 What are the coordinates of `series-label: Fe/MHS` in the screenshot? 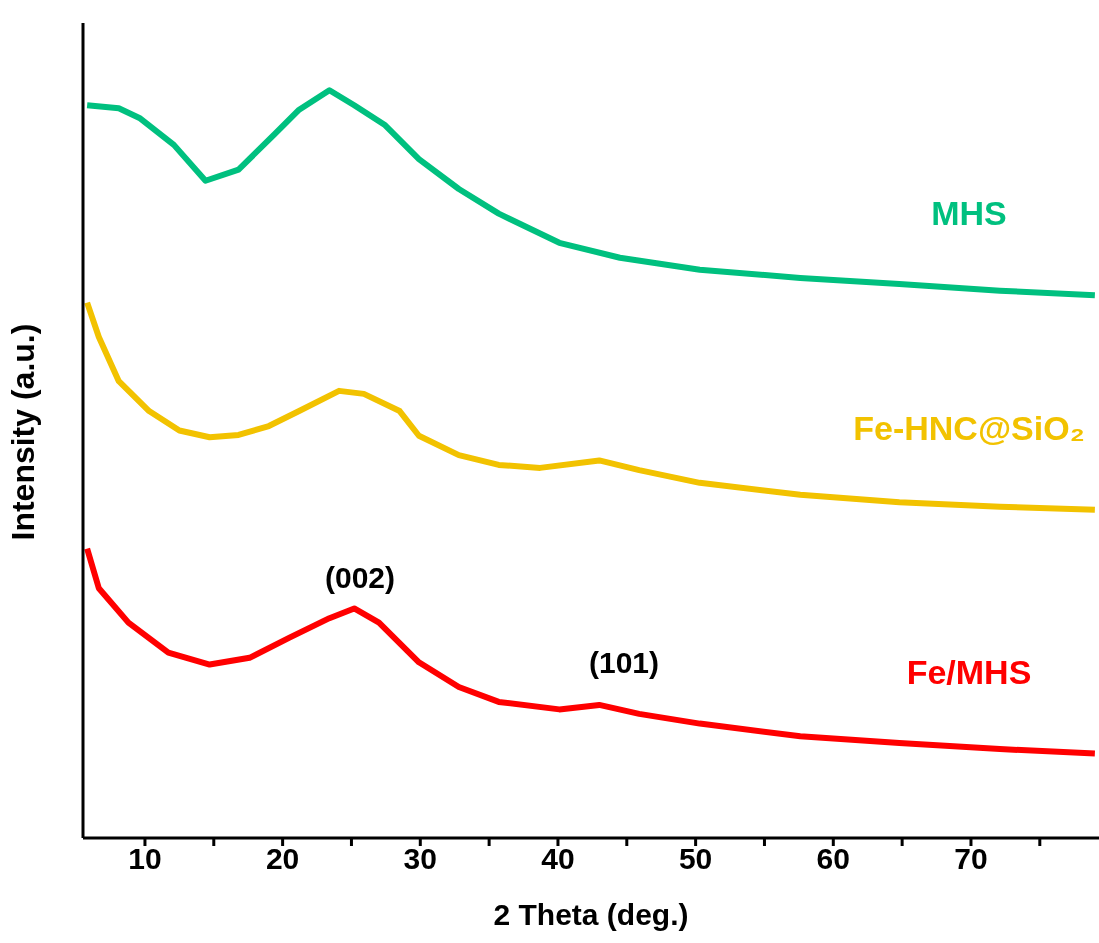 It's located at (969, 671).